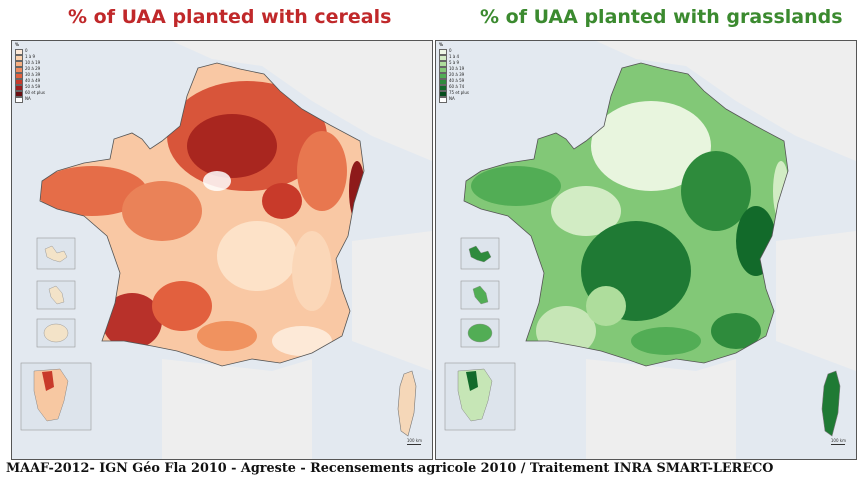 The width and height of the screenshot is (867, 486). I want to click on legend-label: 1 à 4, so click(454, 57).